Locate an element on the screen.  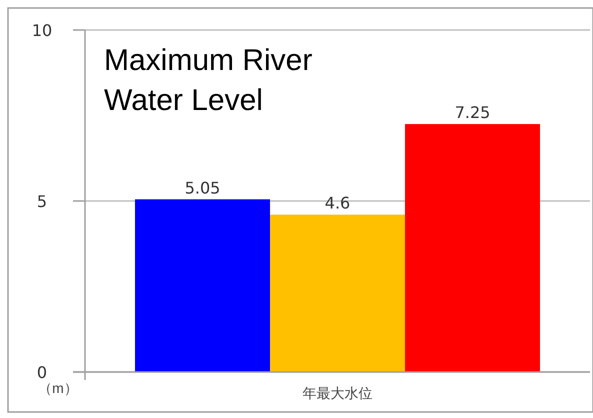
y-tick-label: 0 is located at coordinates (42, 372).